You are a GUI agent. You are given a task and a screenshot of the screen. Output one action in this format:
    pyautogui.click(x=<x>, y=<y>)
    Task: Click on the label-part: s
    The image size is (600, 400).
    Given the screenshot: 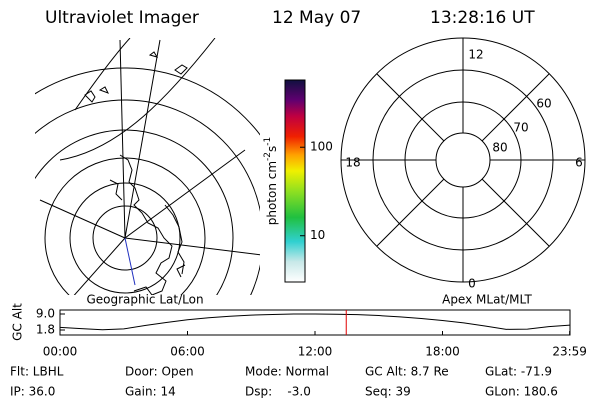 What is the action you would take?
    pyautogui.click(x=272, y=149)
    